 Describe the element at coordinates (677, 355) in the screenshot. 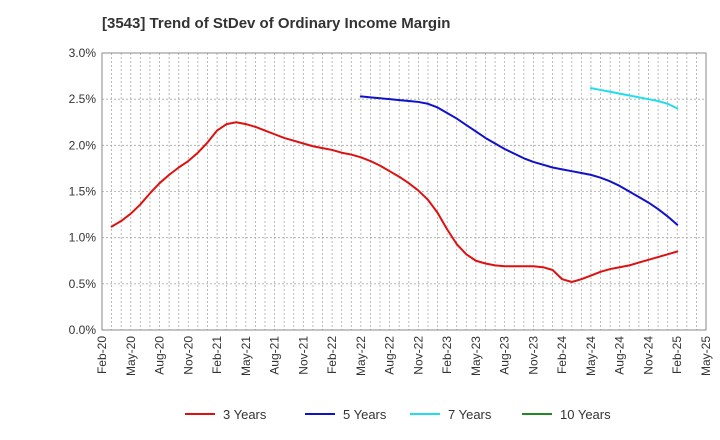

I see `x-tick-label: Feb-25` at that location.